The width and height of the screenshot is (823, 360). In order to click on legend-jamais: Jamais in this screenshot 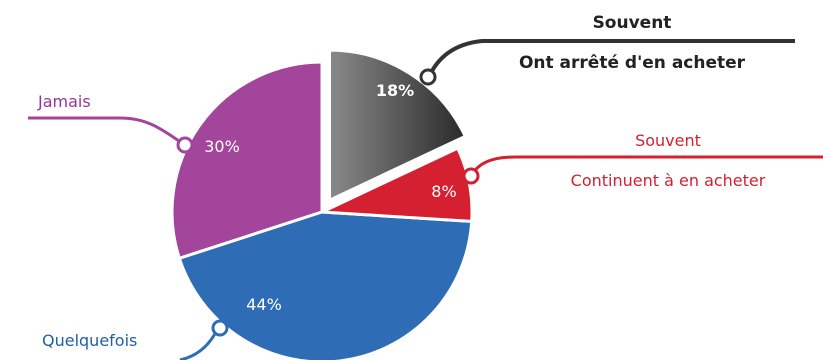, I will do `click(64, 101)`.